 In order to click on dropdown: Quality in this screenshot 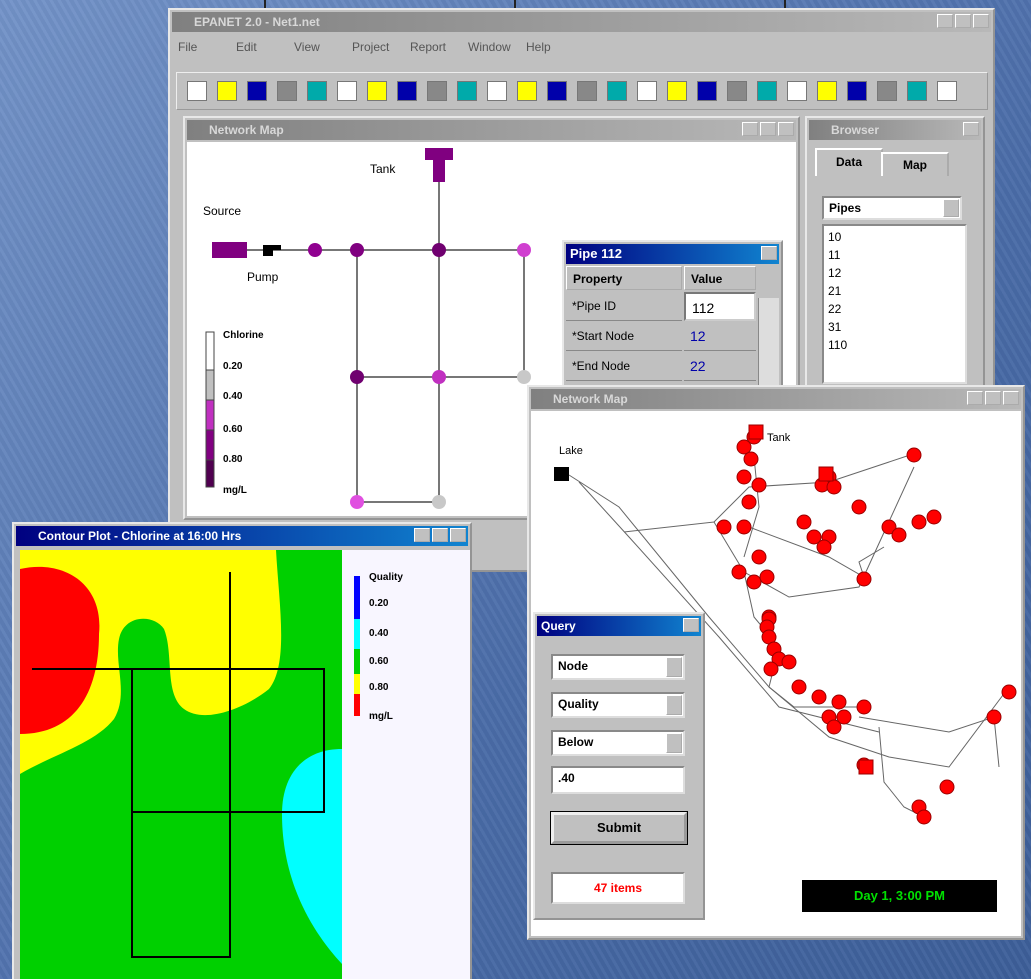, I will do `click(618, 705)`.